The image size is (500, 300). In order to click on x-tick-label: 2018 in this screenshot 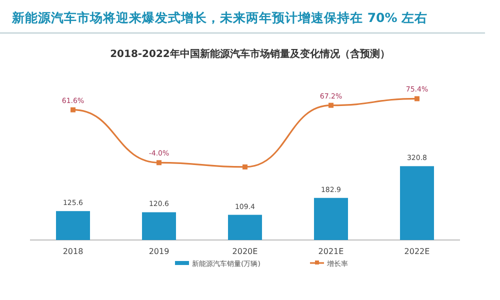, I will do `click(73, 251)`.